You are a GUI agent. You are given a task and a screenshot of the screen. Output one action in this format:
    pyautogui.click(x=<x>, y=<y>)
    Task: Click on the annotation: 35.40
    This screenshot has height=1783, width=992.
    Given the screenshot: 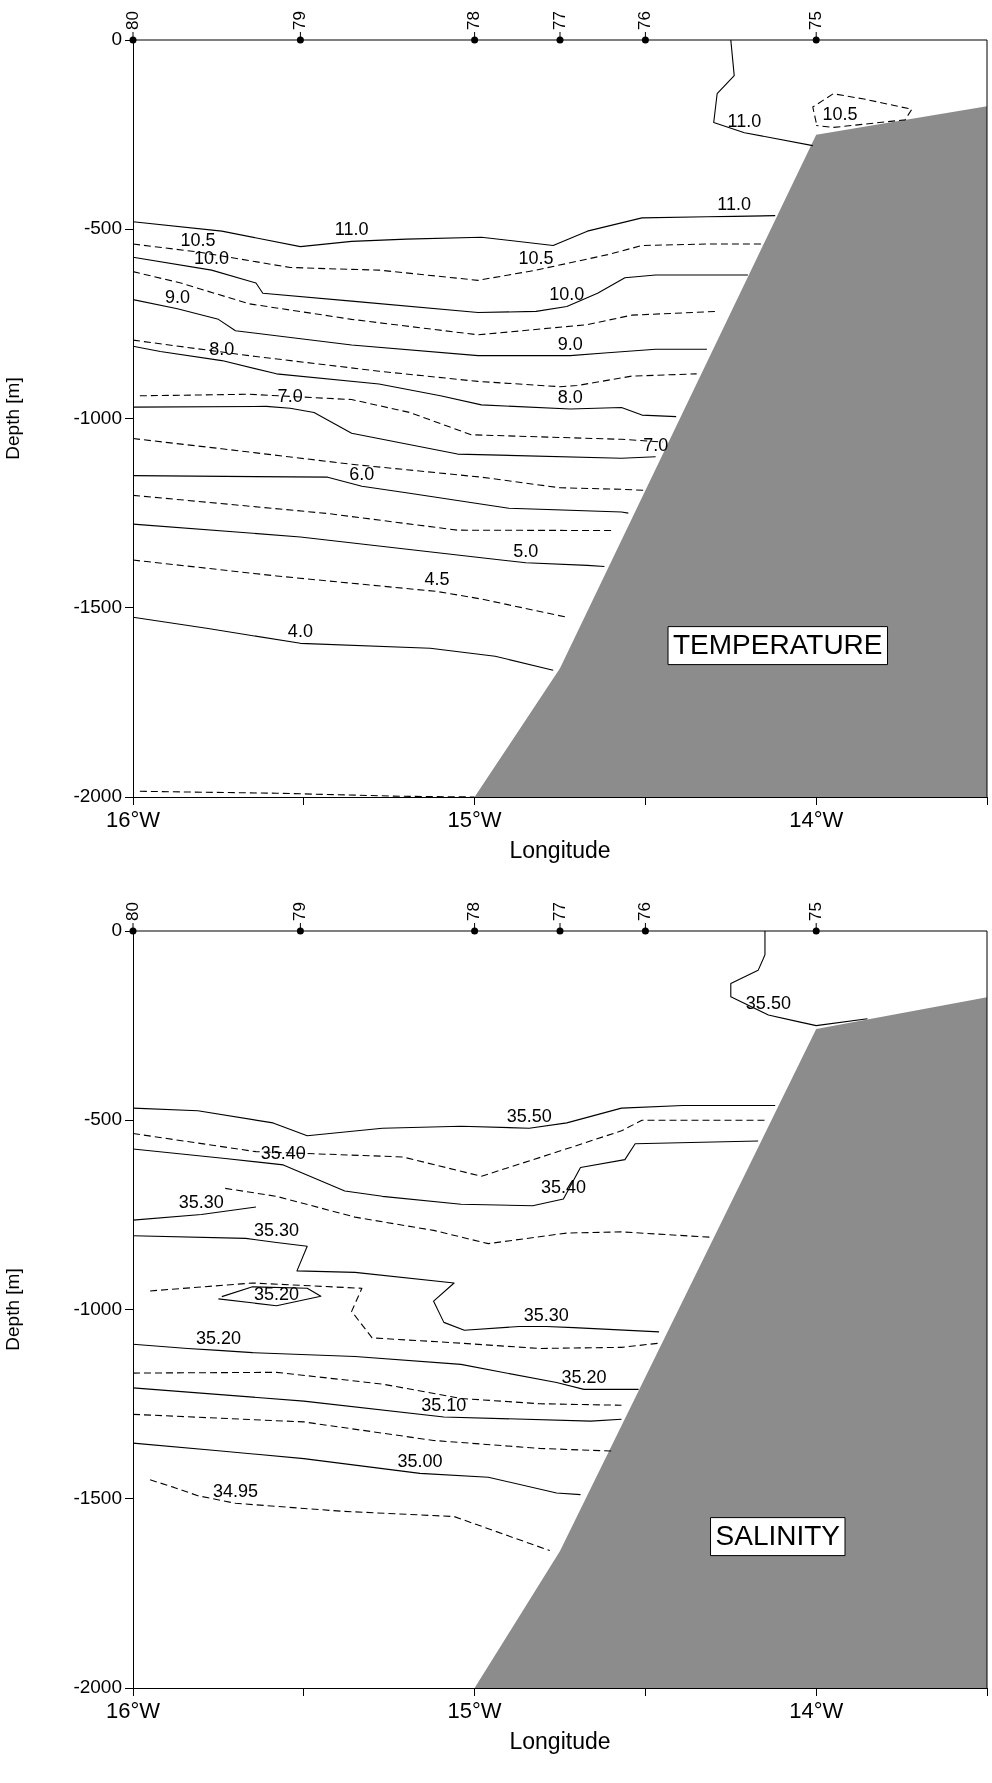 What is the action you would take?
    pyautogui.click(x=283, y=1152)
    